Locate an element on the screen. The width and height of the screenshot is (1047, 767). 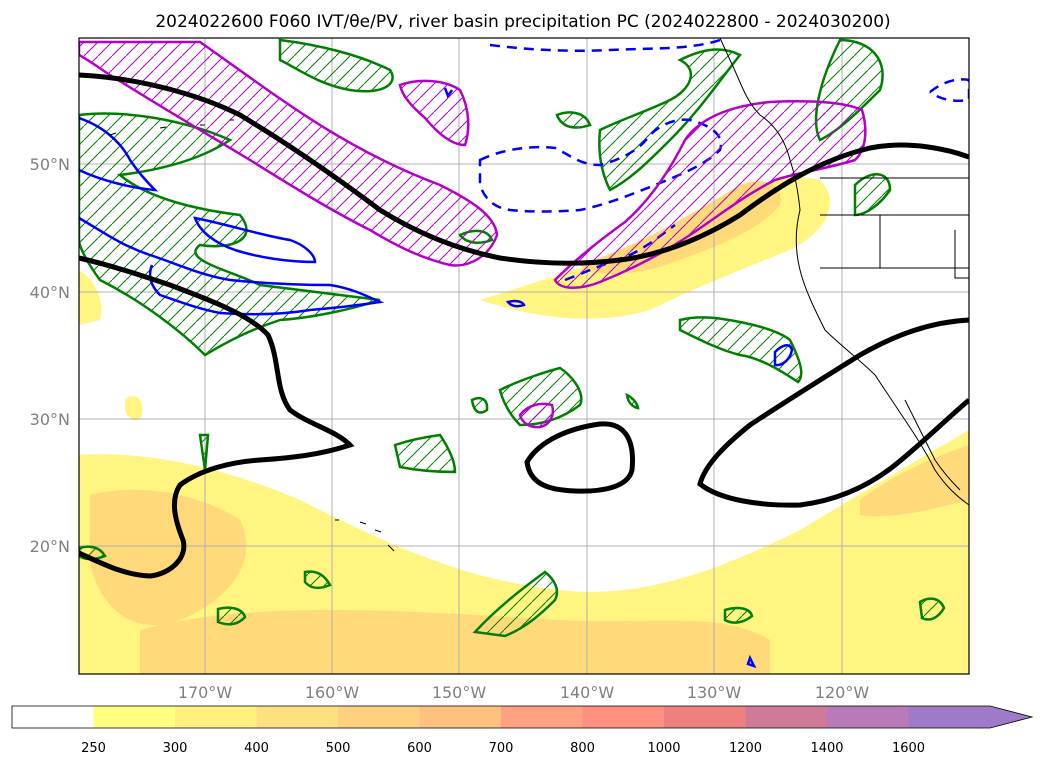
colorbar-tick-label: 400 is located at coordinates (256, 748).